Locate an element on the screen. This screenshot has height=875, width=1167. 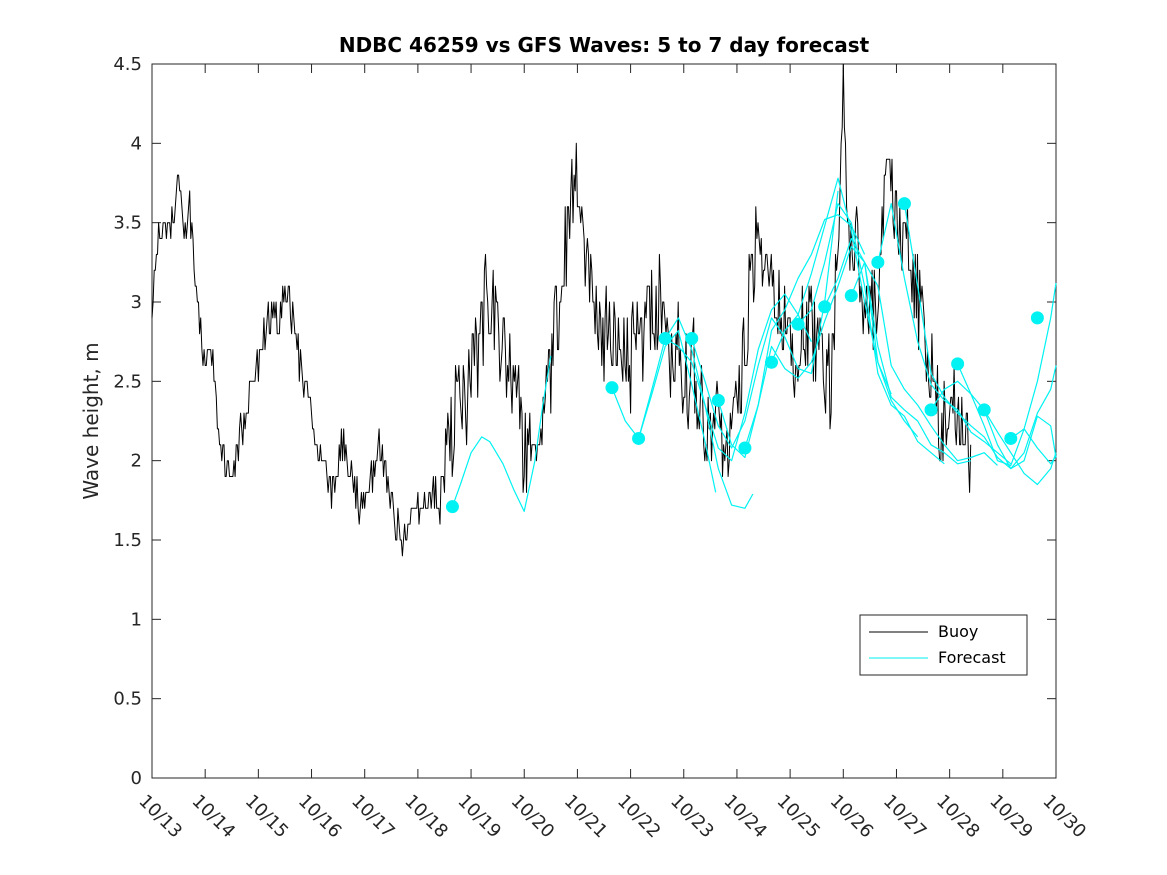
forecast-line-fc6 is located at coordinates (791, 336).